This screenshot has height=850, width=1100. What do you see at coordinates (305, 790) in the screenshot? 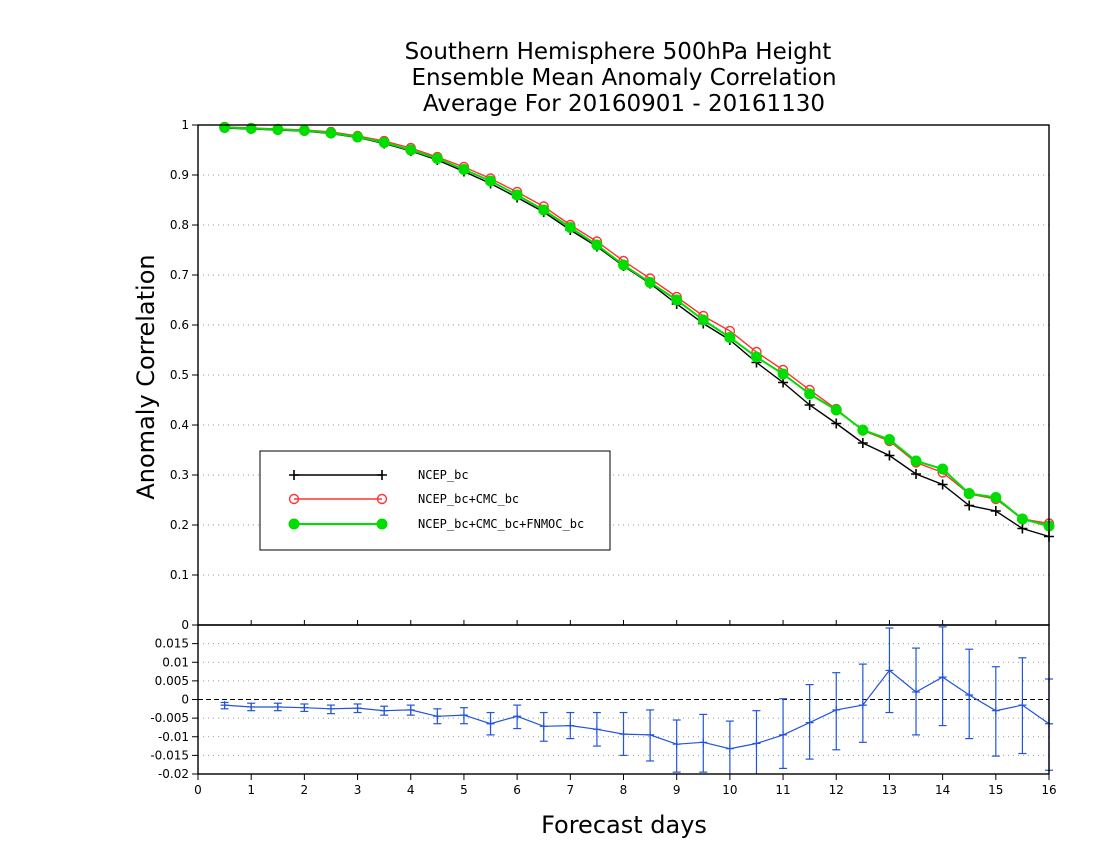
I see `x-tick-label: 2` at bounding box center [305, 790].